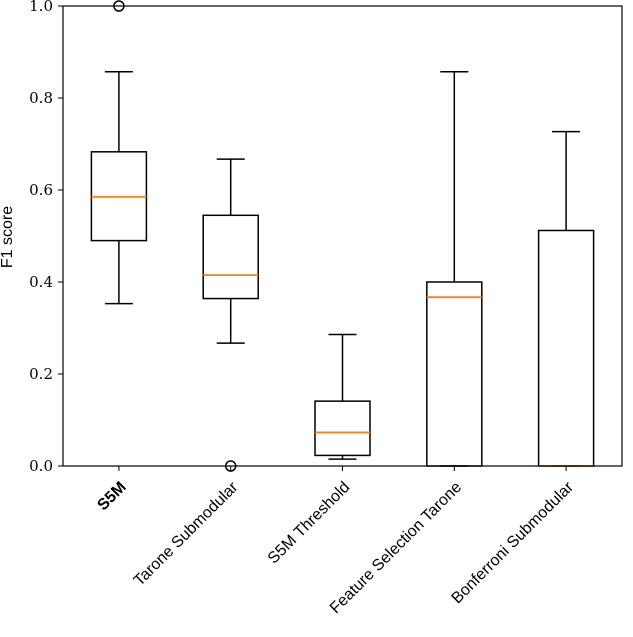 This screenshot has width=633, height=637. I want to click on x-tick-label: S5M, so click(111, 496).